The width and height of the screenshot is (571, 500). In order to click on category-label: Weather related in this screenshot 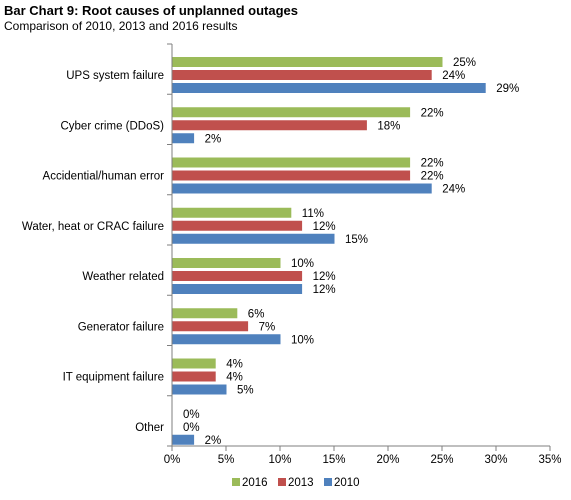, I will do `click(123, 277)`.